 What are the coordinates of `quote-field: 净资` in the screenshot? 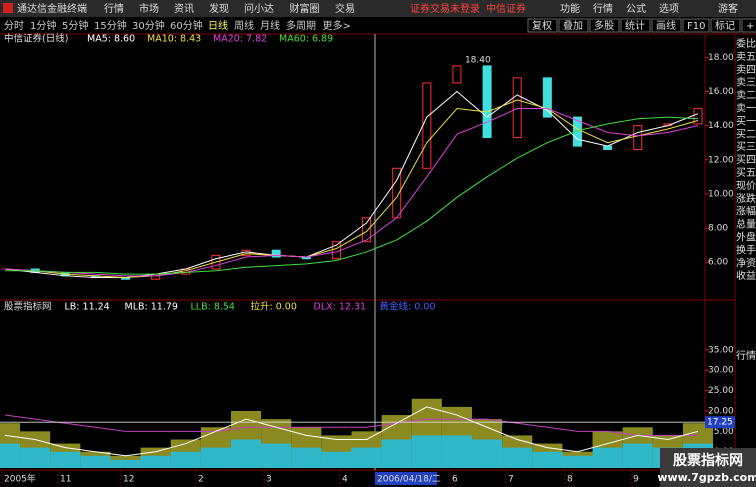 It's located at (746, 262).